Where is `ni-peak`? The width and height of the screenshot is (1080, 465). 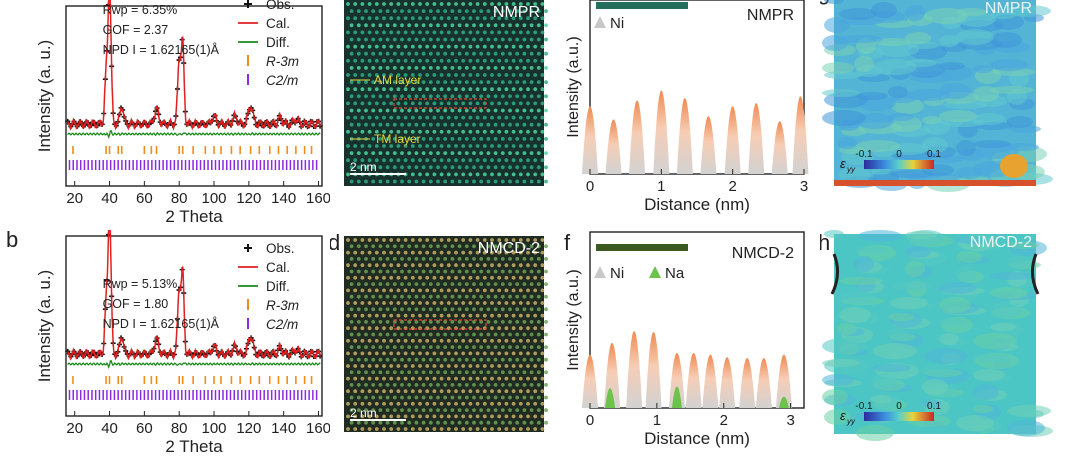
ni-peak is located at coordinates (727, 382).